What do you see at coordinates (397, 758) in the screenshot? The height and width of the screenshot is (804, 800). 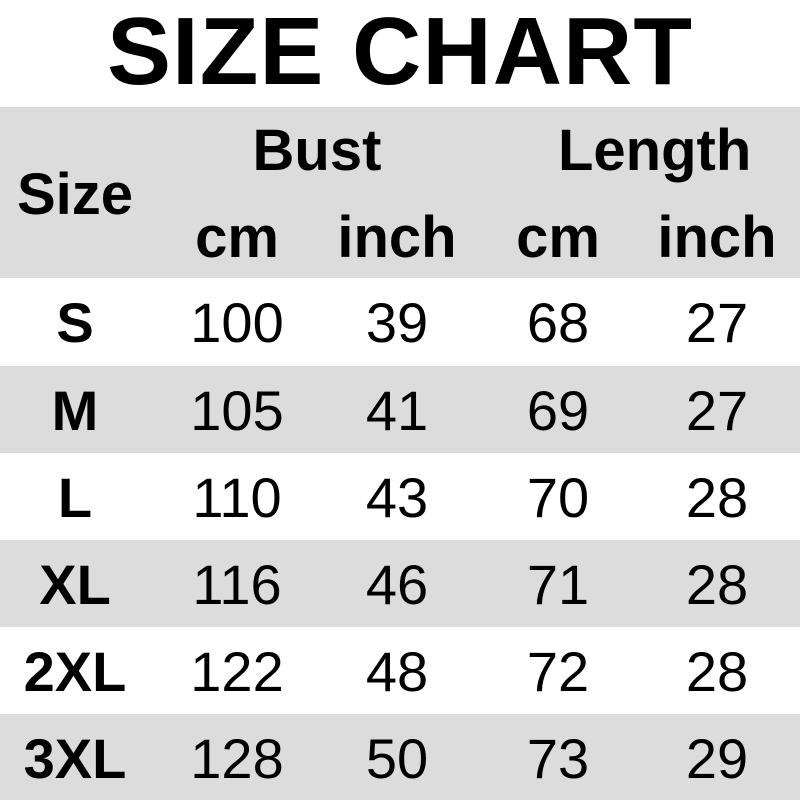 I see `cell-bust-inch: 50` at bounding box center [397, 758].